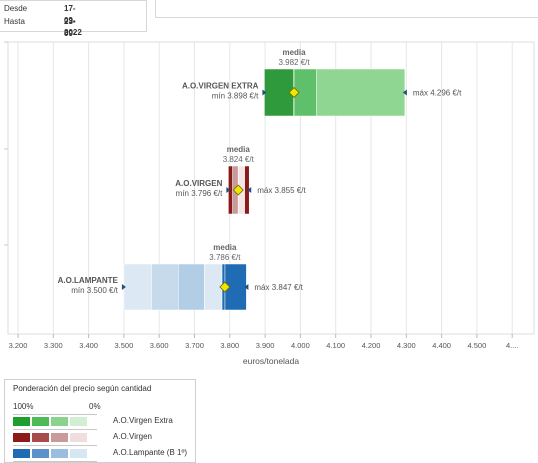  Describe the element at coordinates (239, 159) in the screenshot. I see `series-mean-value: 3.824 €/t` at that location.